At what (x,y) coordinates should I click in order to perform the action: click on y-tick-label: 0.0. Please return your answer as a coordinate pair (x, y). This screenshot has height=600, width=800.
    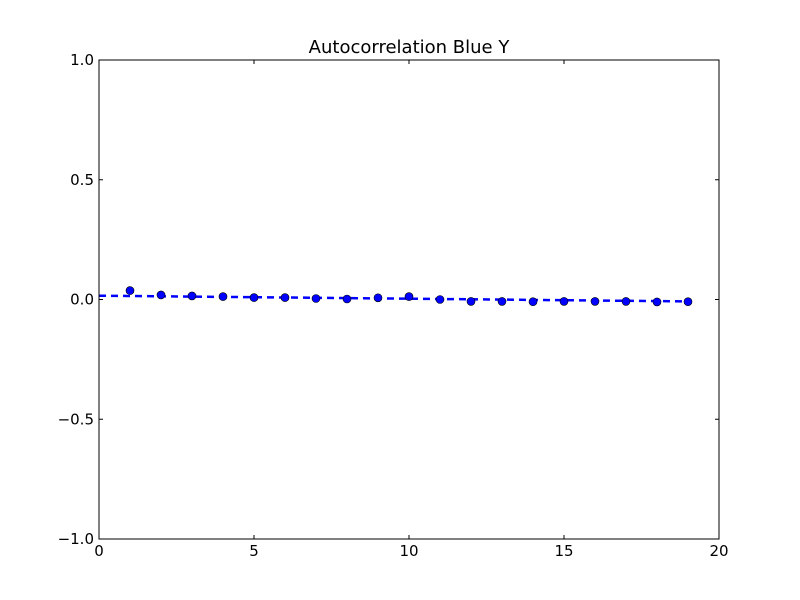
    Looking at the image, I should click on (82, 300).